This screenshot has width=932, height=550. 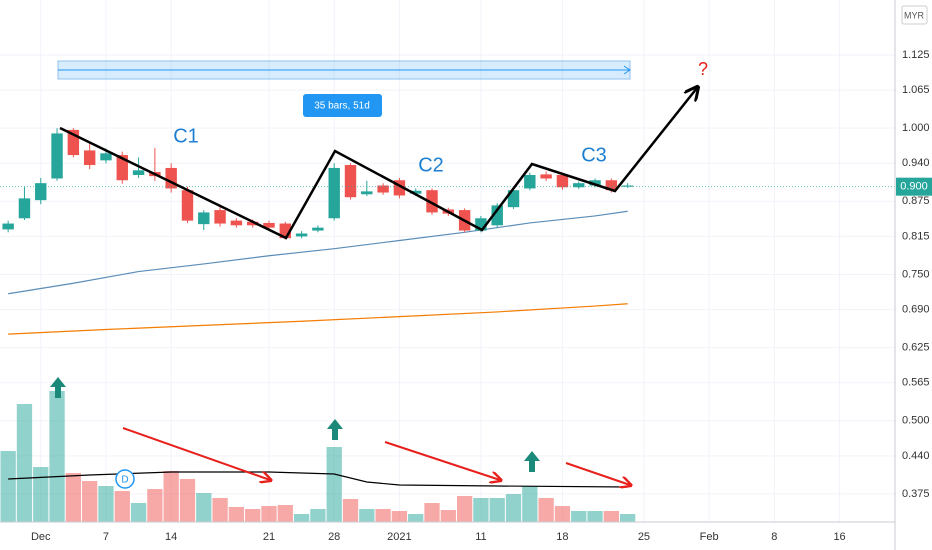 I want to click on last-price-box, so click(x=914, y=186).